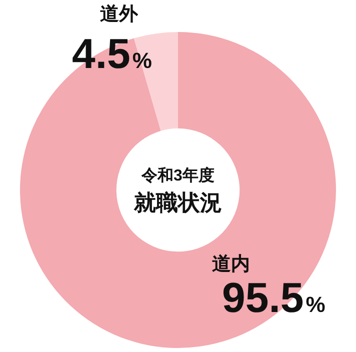  Describe the element at coordinates (112, 53) in the screenshot. I see `data-label: 4.5%` at that location.